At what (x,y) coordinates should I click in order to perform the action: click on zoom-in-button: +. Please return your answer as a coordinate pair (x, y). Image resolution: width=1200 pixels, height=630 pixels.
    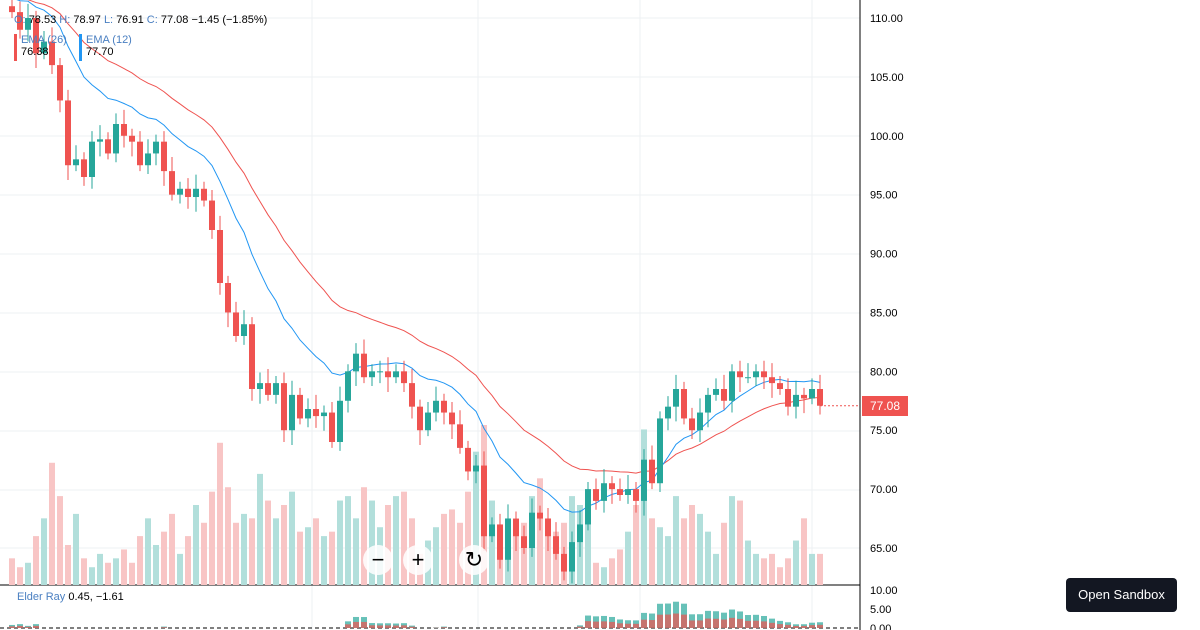
    Looking at the image, I should click on (418, 560).